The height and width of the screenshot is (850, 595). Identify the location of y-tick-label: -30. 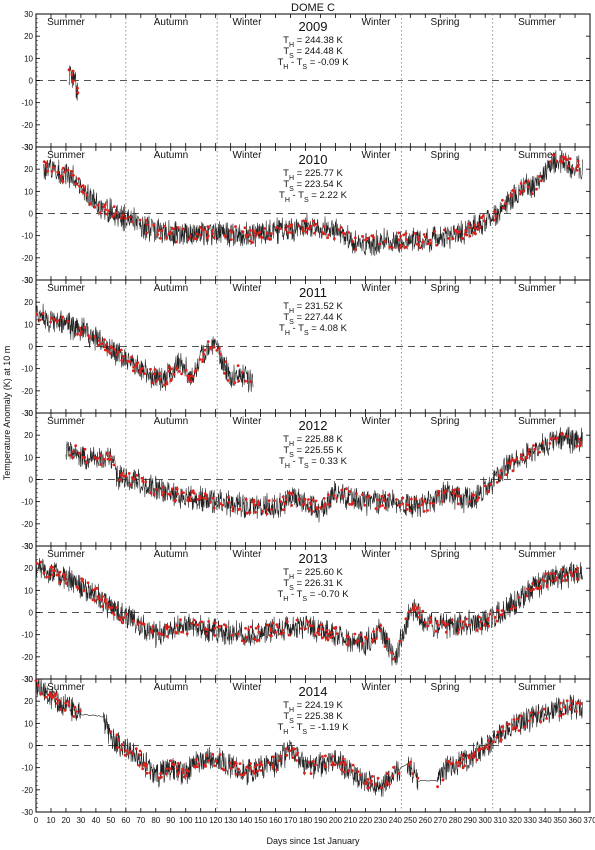
(27, 280).